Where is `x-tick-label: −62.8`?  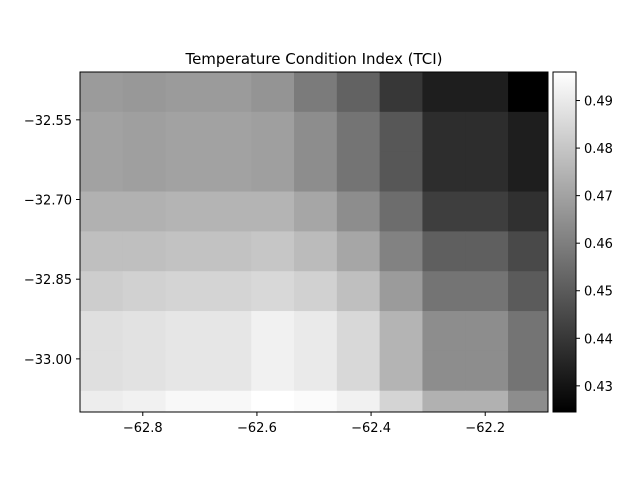
x-tick-label: −62.8 is located at coordinates (143, 428).